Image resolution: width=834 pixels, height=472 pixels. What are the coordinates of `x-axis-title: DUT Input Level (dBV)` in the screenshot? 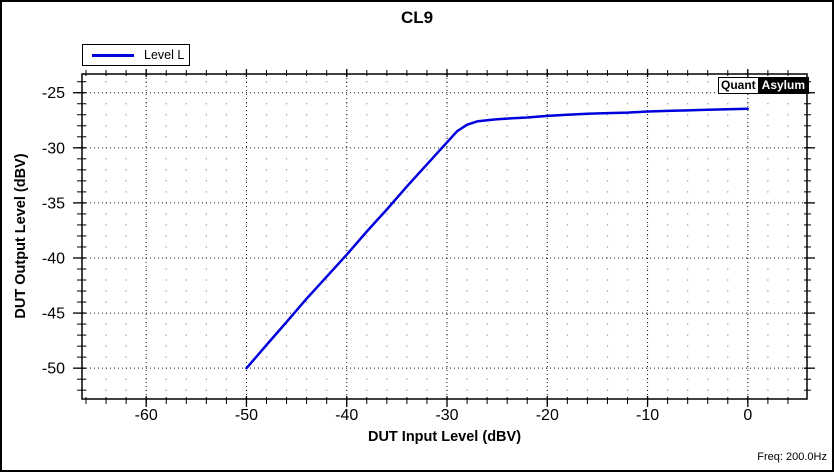 It's located at (444, 437).